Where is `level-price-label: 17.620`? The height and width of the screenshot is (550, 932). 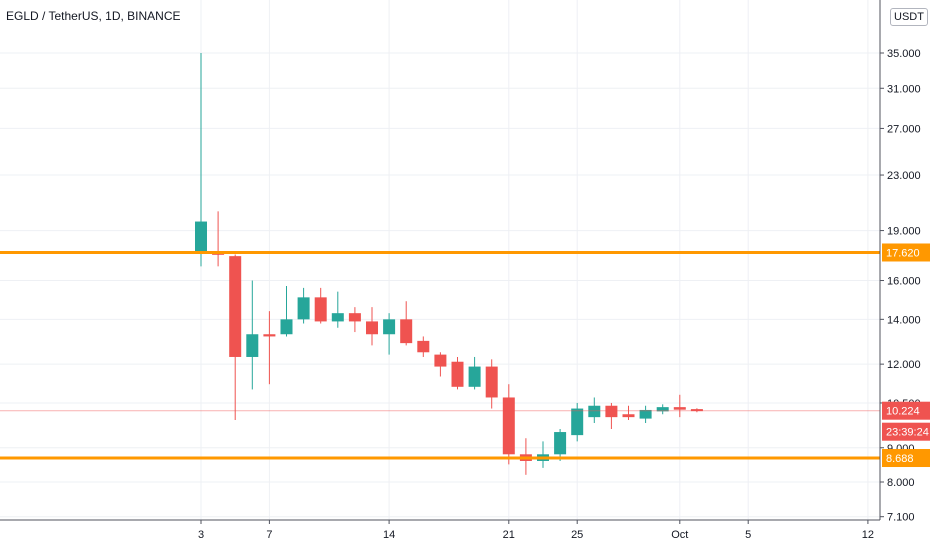
level-price-label: 17.620 is located at coordinates (906, 252).